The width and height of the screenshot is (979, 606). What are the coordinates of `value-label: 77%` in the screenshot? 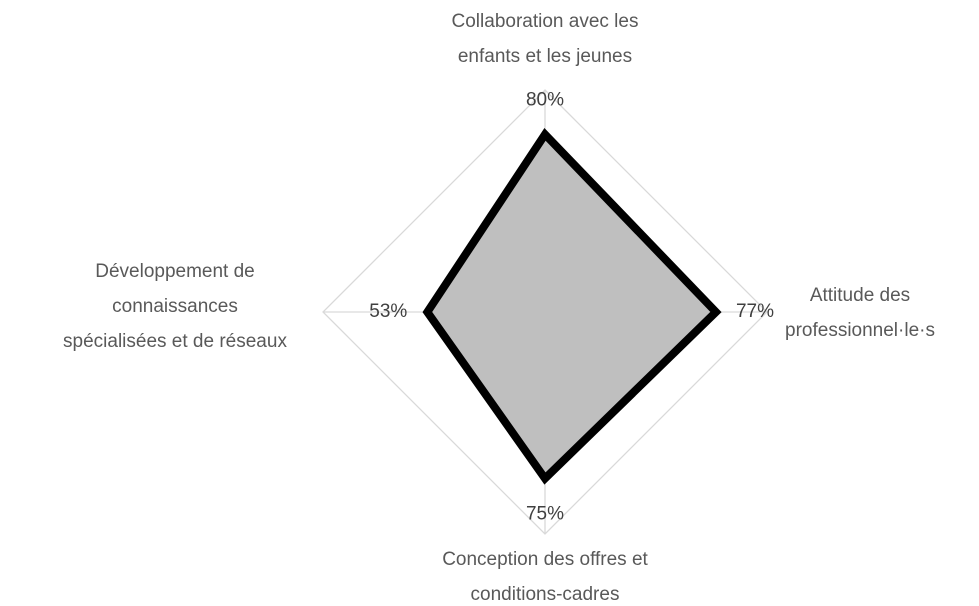 It's located at (755, 311).